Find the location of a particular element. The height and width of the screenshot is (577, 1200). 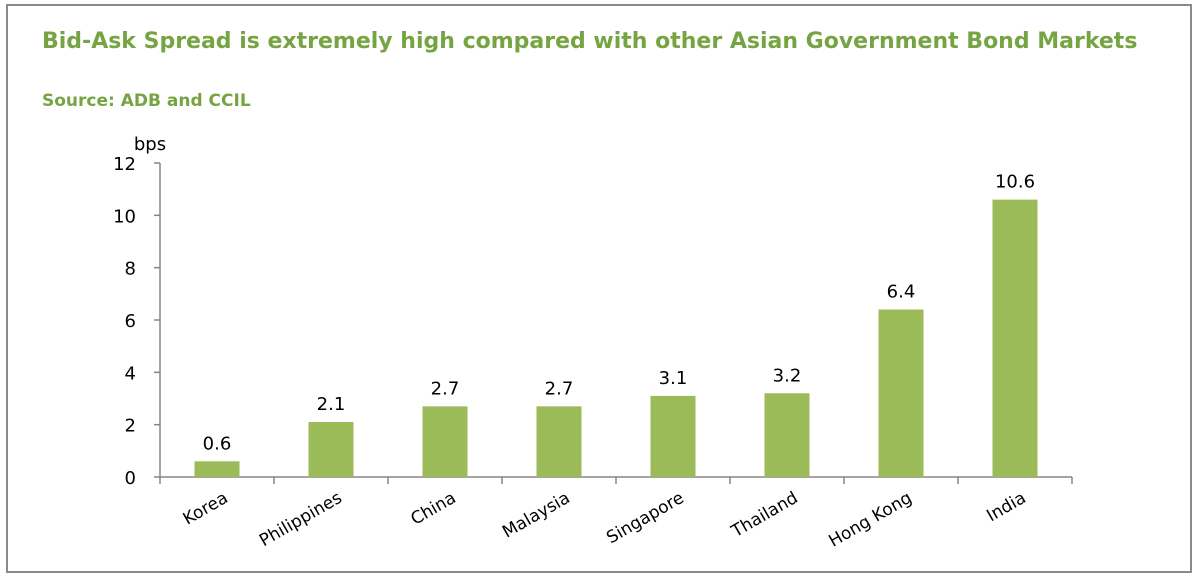

chart-source: Source: ADB and CCIL is located at coordinates (146, 101).